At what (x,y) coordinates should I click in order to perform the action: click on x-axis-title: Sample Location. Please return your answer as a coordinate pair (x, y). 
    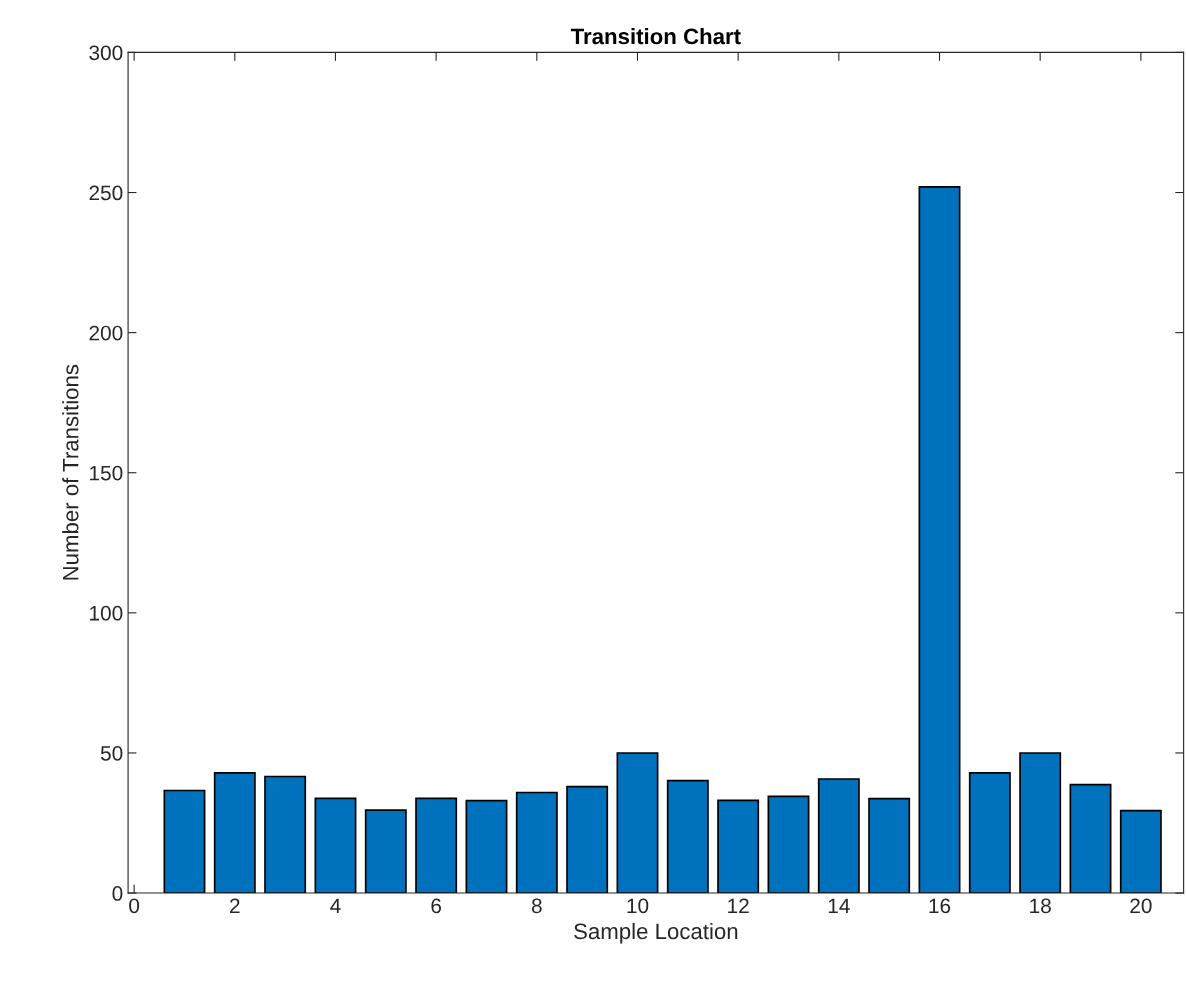
    Looking at the image, I should click on (656, 933).